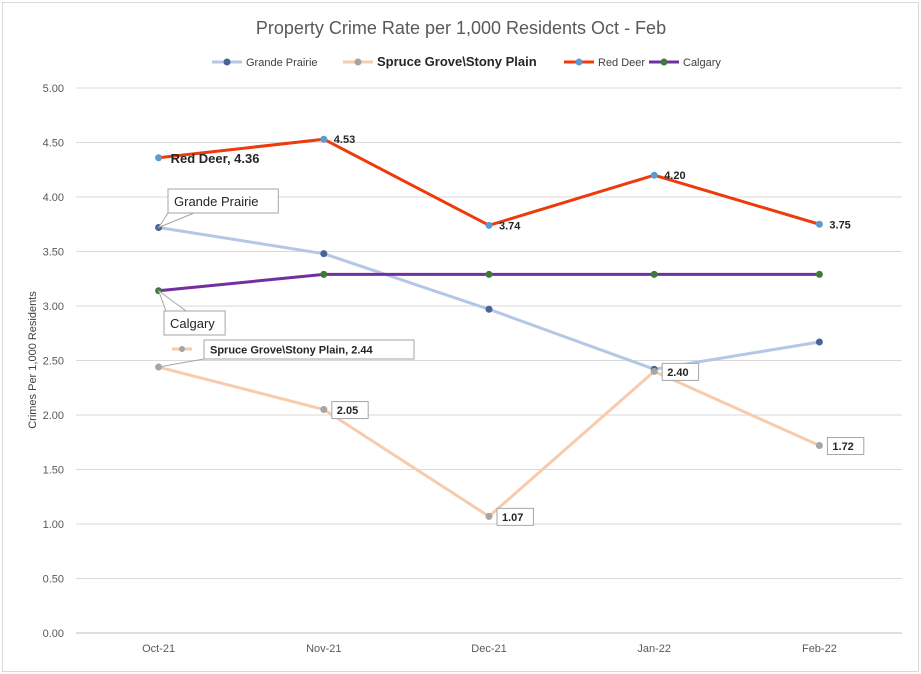 This screenshot has height=674, width=921. Describe the element at coordinates (182, 349) in the screenshot. I see `callout-key-marker` at that location.